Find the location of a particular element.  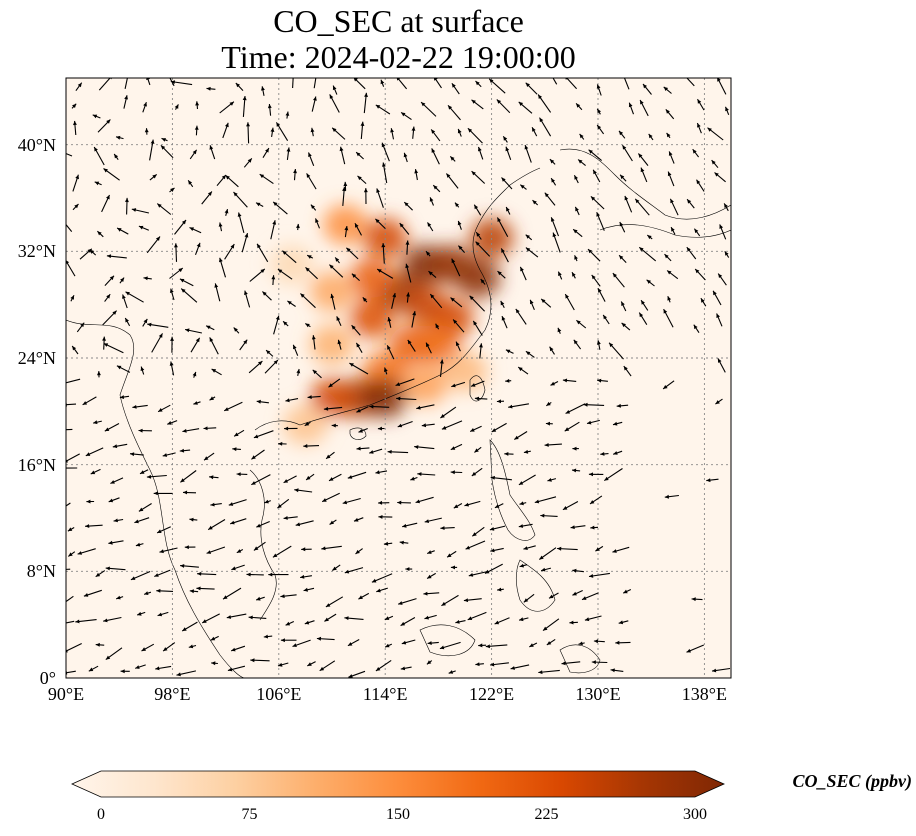

lon-tick-label: 90°E is located at coordinates (66, 694).